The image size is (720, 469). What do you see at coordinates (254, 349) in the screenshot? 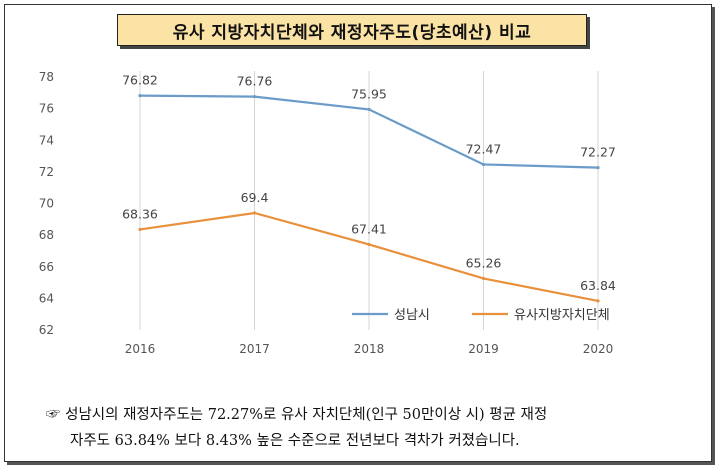
I see `x-tick-label: 2017` at bounding box center [254, 349].